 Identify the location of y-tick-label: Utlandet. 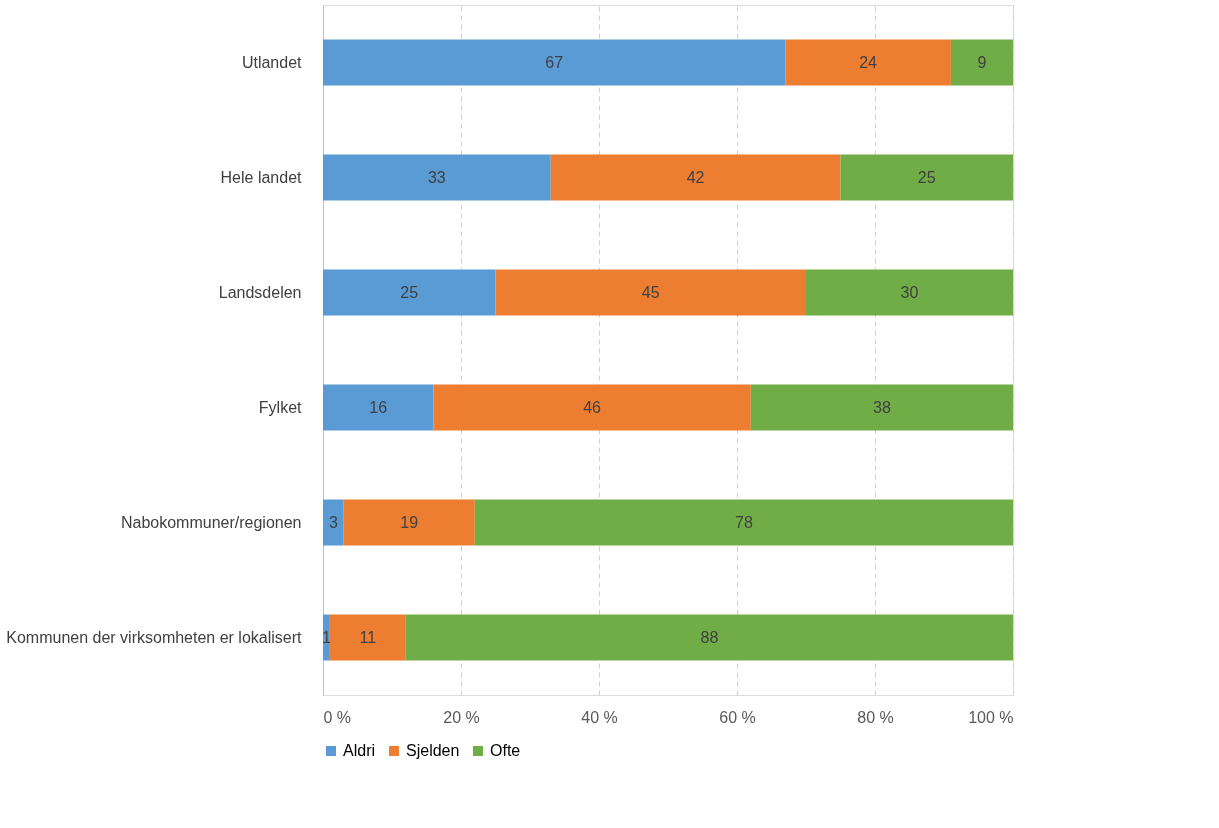
(272, 62).